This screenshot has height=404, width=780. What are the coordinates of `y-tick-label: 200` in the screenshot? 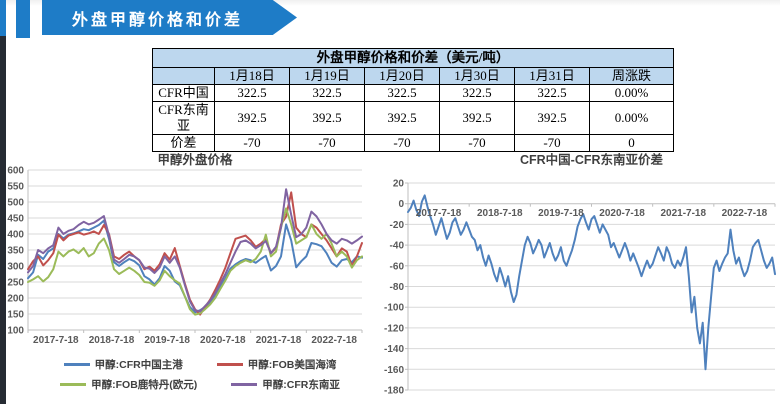 It's located at (15, 299).